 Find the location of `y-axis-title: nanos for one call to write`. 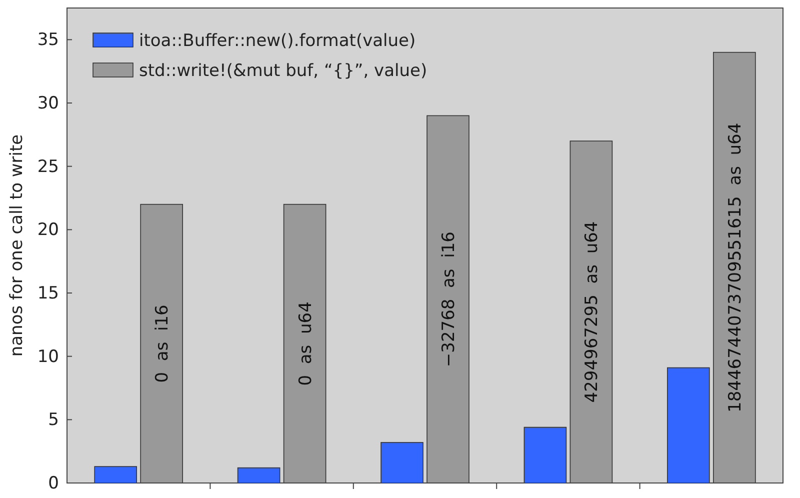

y-axis-title: nanos for one call to write is located at coordinates (17, 245).